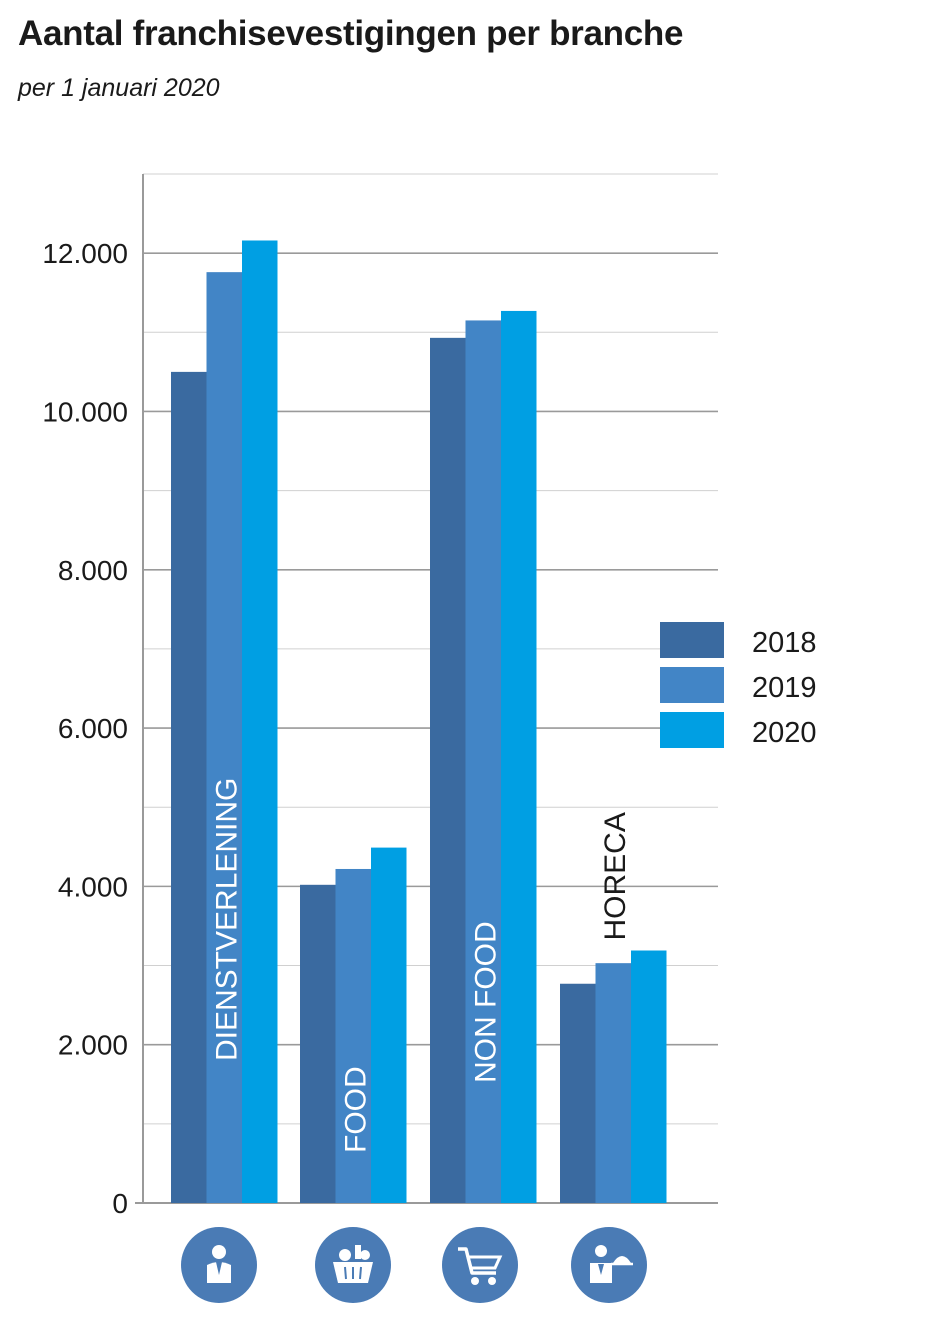  What do you see at coordinates (85, 411) in the screenshot?
I see `y-tick-label: 10.000` at bounding box center [85, 411].